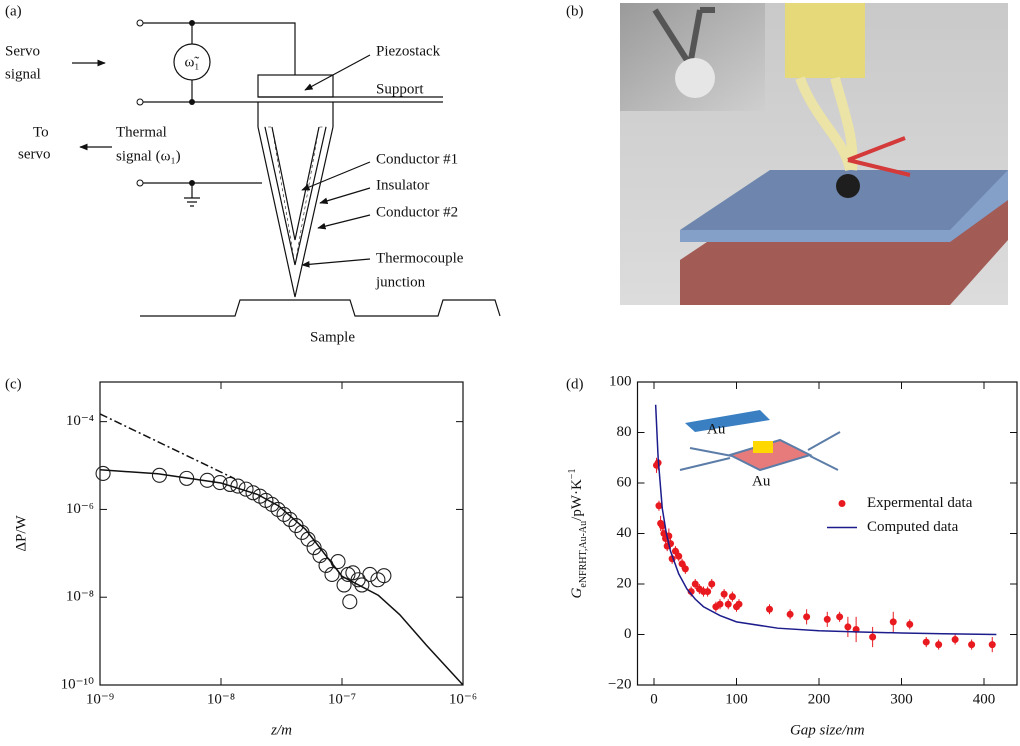  Describe the element at coordinates (819, 699) in the screenshot. I see `x-tick-label: 200` at that location.